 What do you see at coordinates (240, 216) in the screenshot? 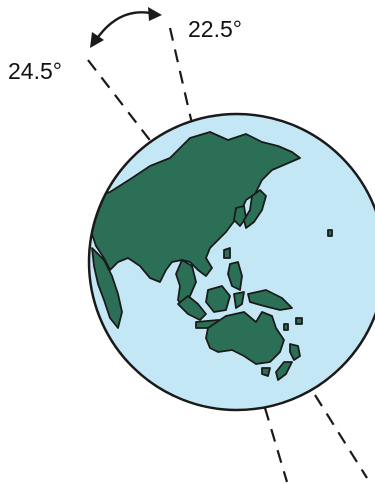
I see `korea` at bounding box center [240, 216].